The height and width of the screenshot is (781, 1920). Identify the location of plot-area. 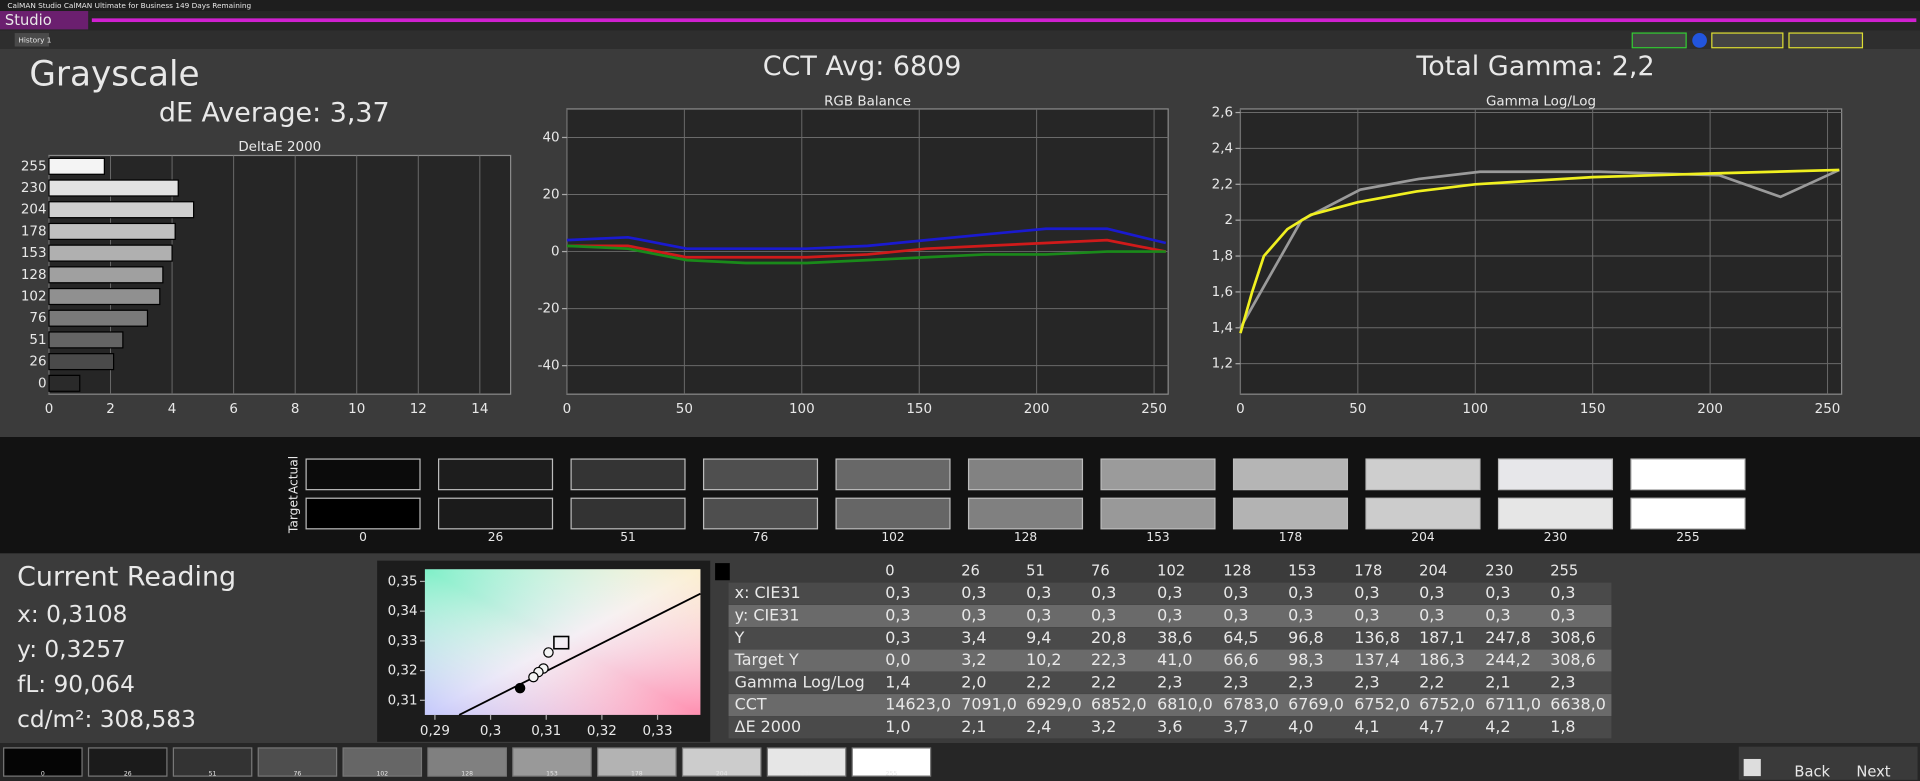
(1541, 251).